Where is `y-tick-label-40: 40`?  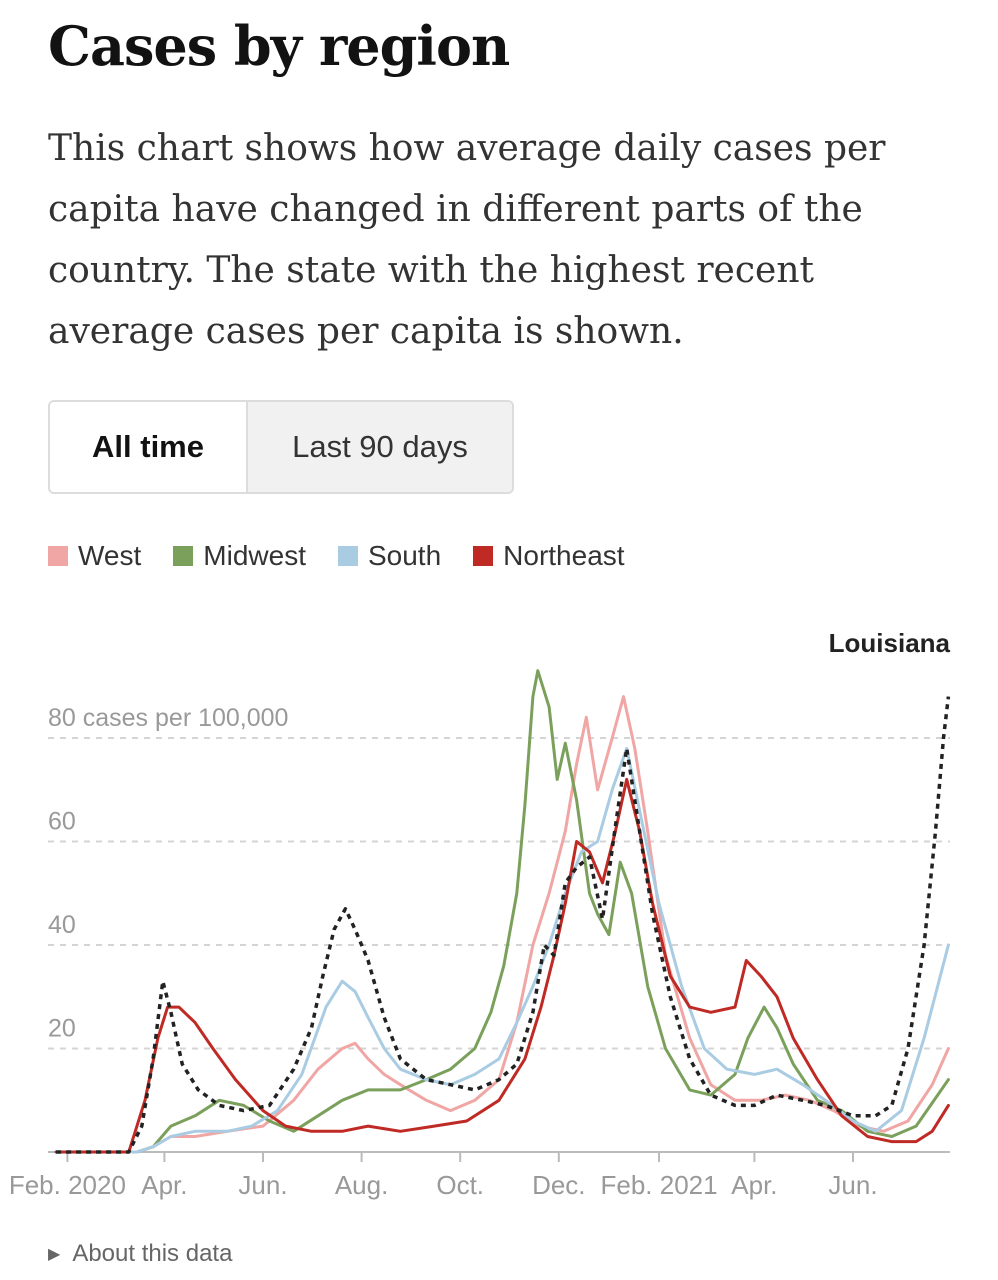
y-tick-label-40: 40 is located at coordinates (62, 925).